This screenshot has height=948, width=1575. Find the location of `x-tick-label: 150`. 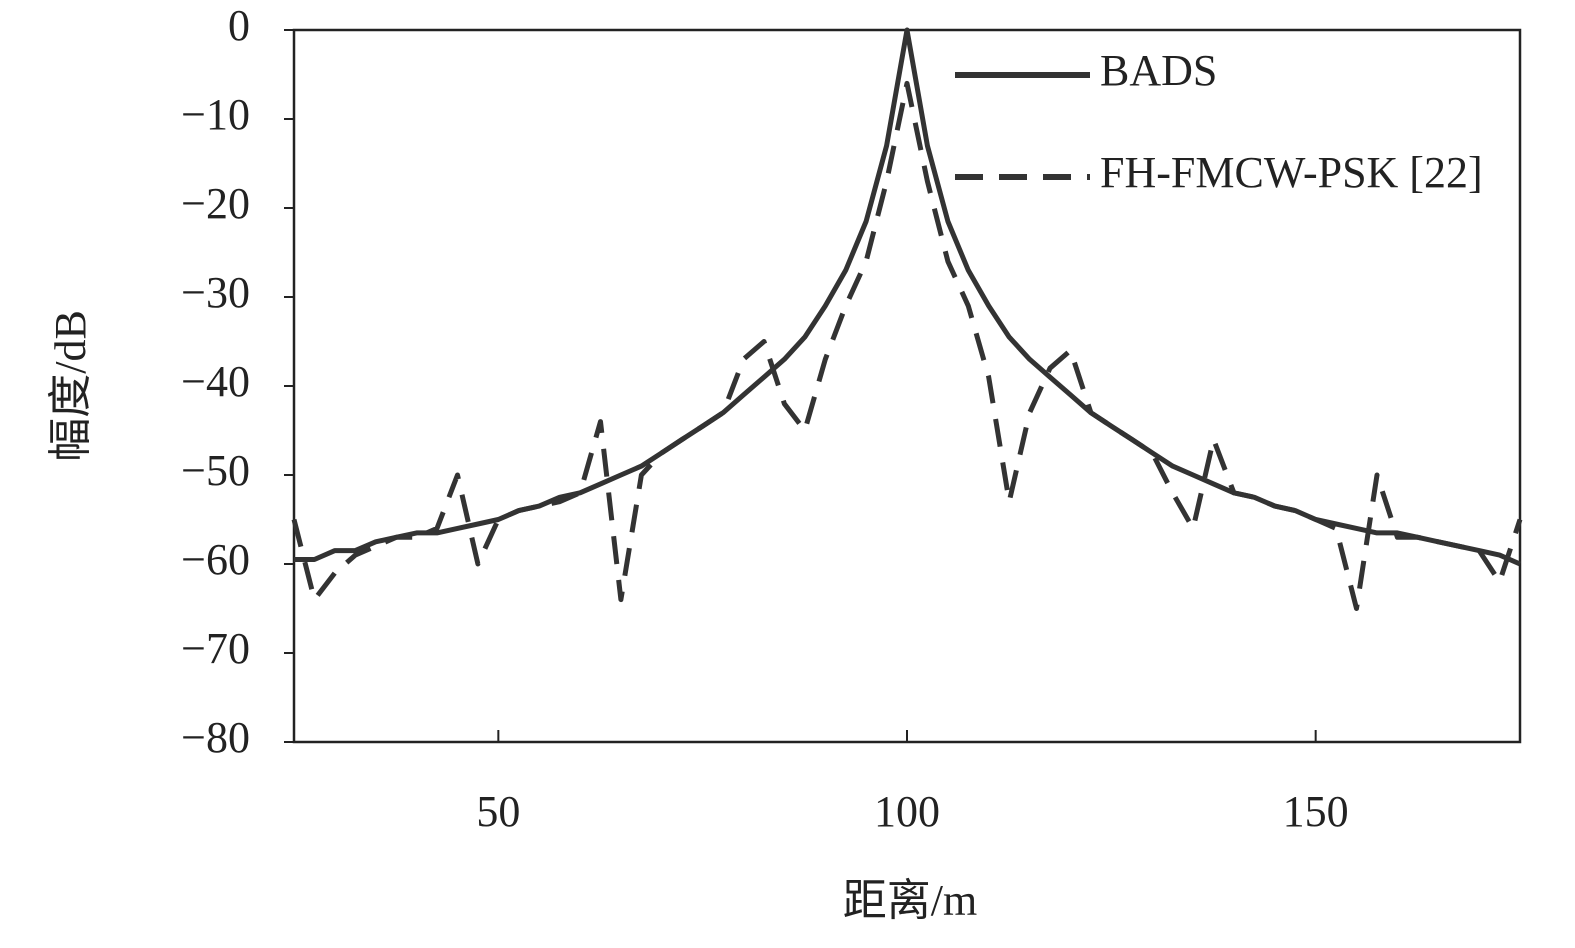

x-tick-label: 150 is located at coordinates (1316, 811).